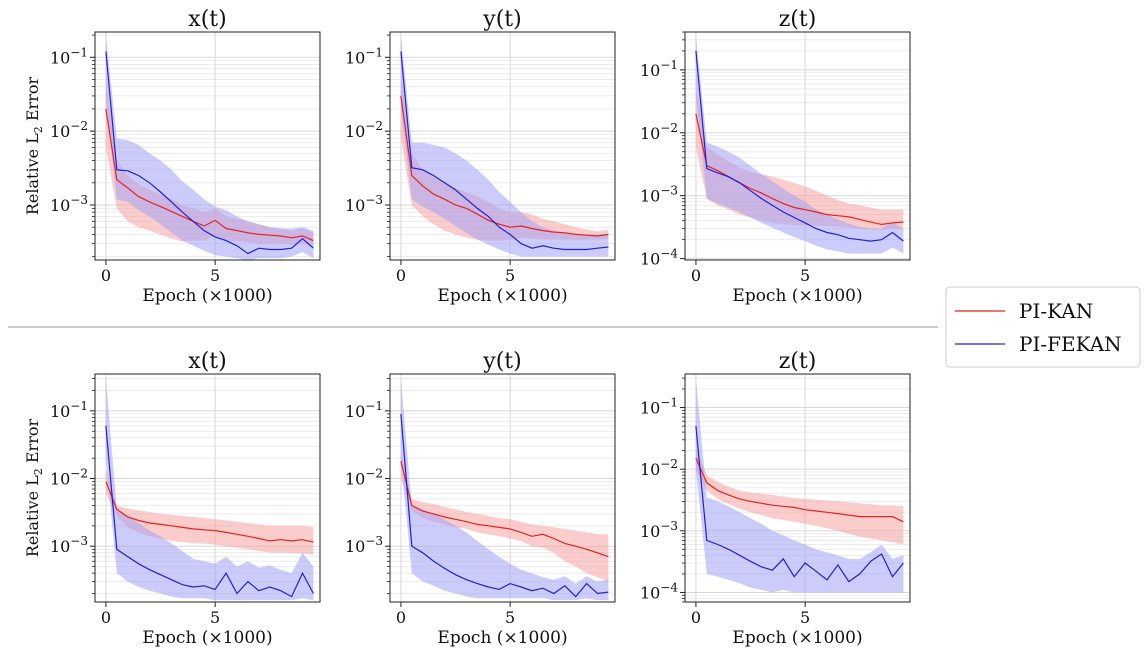 This screenshot has width=1148, height=659. I want to click on subplot-1: 10⁻³ 10⁻² 10⁻¹ 0 5 y(t) Epoch (×1000), so click(480, 156).